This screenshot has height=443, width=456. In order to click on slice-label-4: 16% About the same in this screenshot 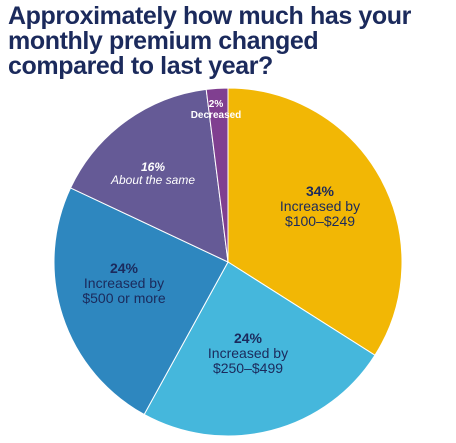, I will do `click(152, 173)`.